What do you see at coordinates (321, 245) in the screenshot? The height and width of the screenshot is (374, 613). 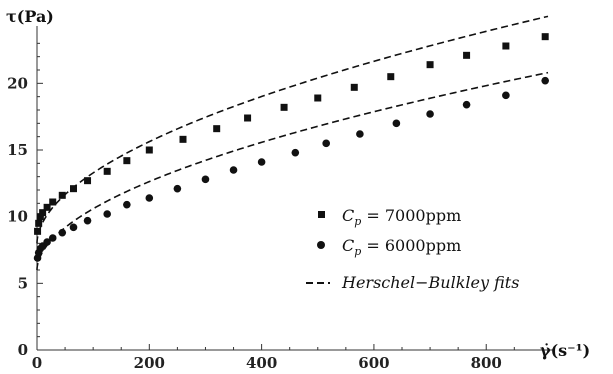 I see `legend-marker-circle` at bounding box center [321, 245].